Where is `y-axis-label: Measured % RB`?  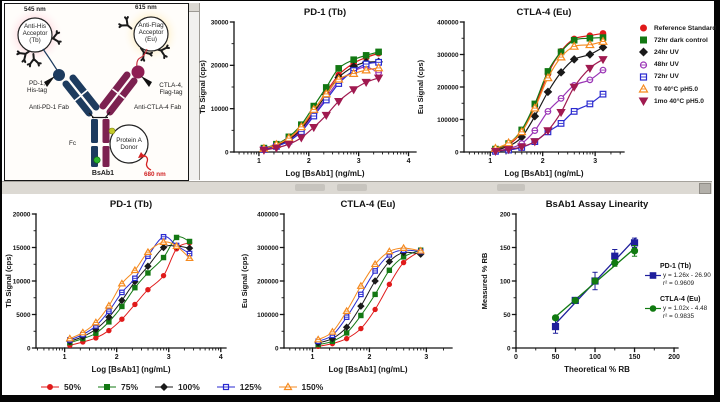
y-axis-label: Measured % RB is located at coordinates (484, 280).